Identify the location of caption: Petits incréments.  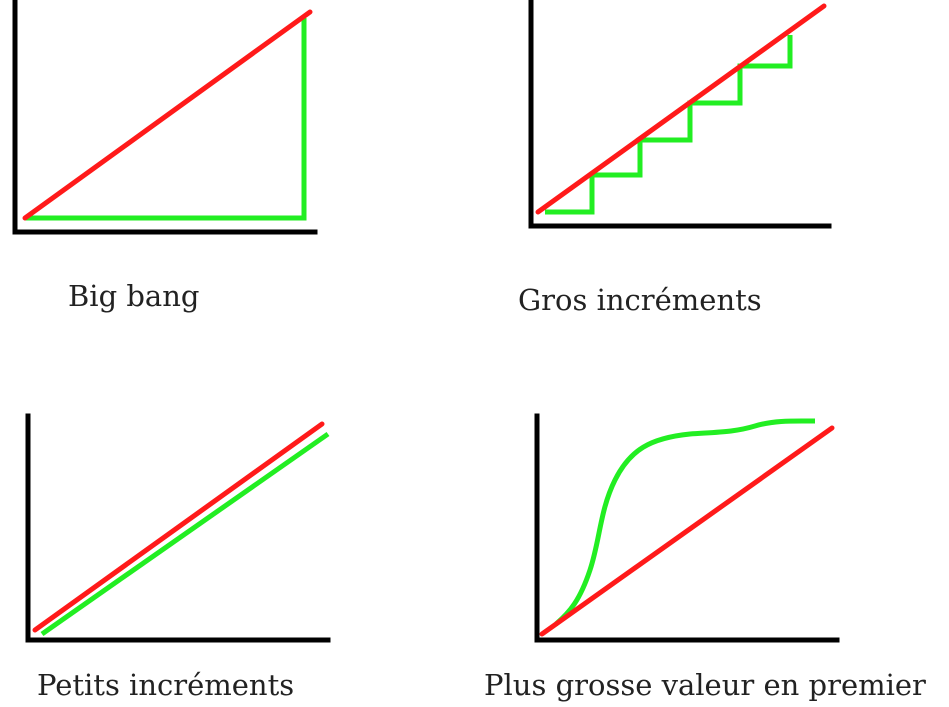
(165, 685).